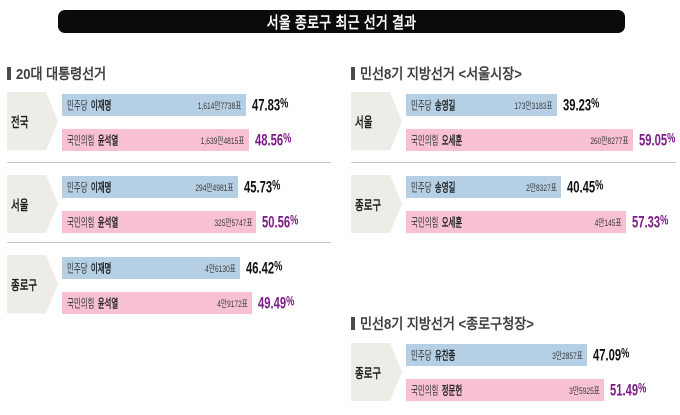 The height and width of the screenshot is (415, 680). What do you see at coordinates (150, 187) in the screenshot?
I see `bar-democratic: 민주당 이재명 294만4981표` at bounding box center [150, 187].